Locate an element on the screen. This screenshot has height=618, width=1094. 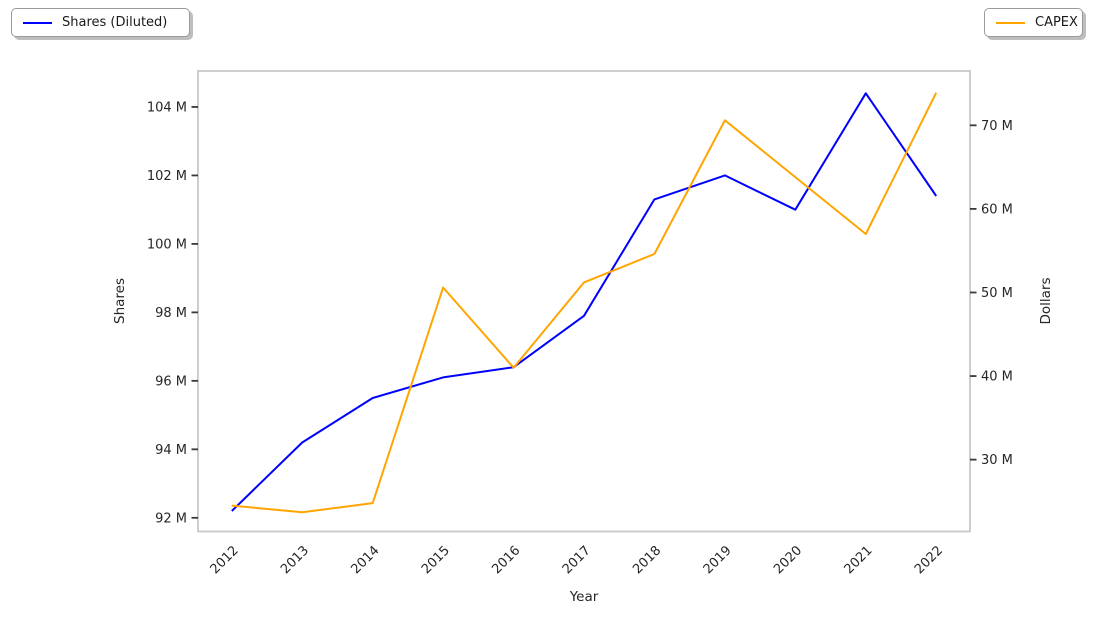
y-tick-label-left: 100 M is located at coordinates (167, 244).